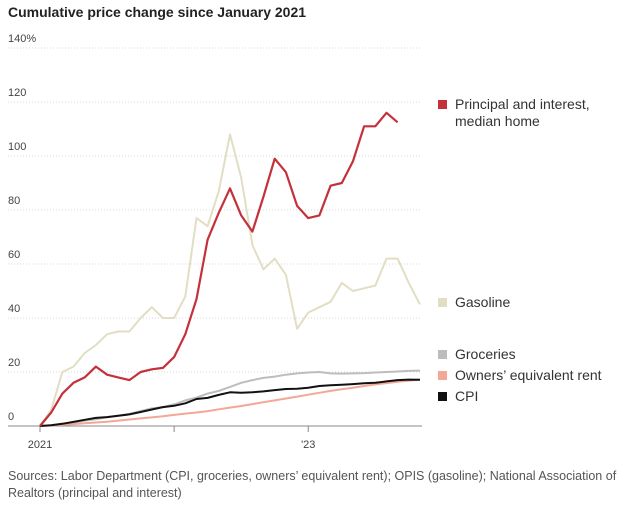 The width and height of the screenshot is (624, 511). Describe the element at coordinates (522, 112) in the screenshot. I see `legend-label: Principal and interest, median home` at that location.